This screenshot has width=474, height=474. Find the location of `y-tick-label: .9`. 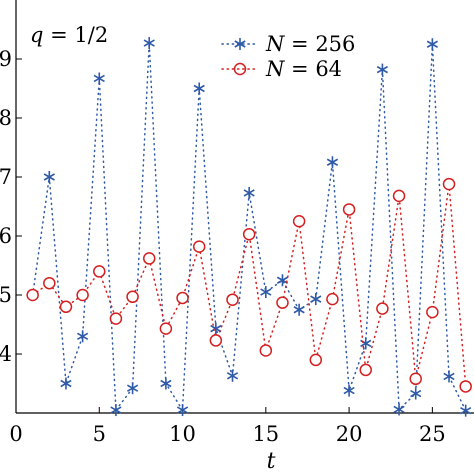

y-tick-label: .9 is located at coordinates (6, 59).